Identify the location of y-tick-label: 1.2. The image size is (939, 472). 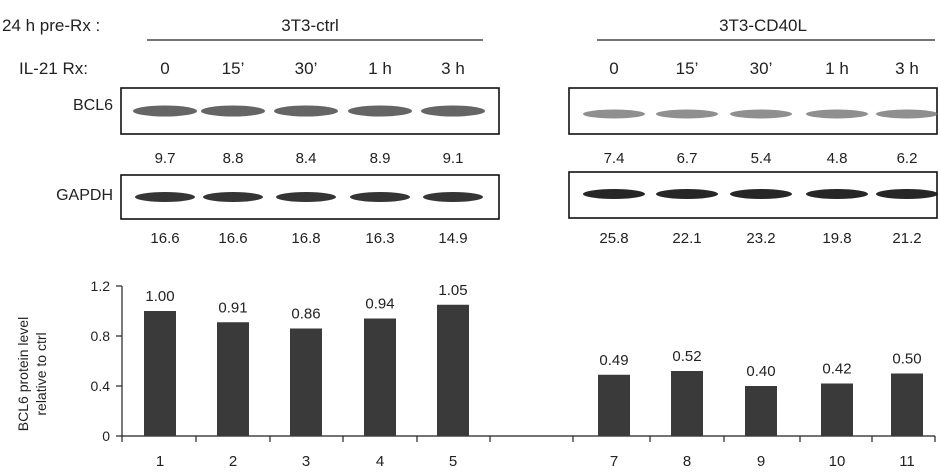
(101, 286).